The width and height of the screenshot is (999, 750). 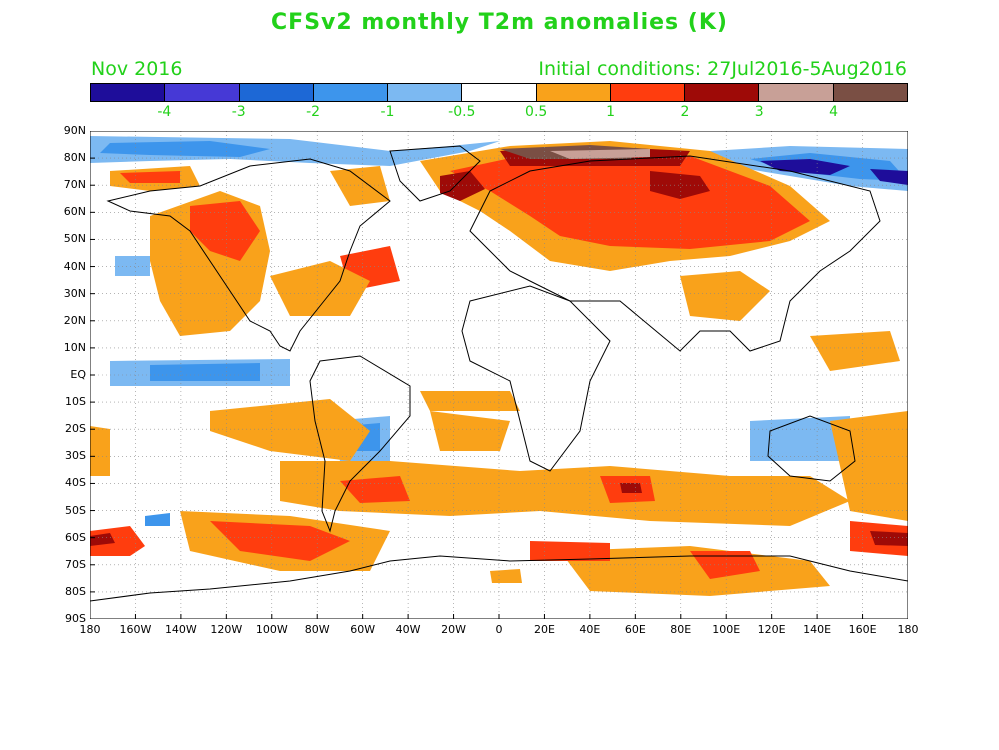 What do you see at coordinates (675, 253) in the screenshot?
I see `eurasia-outline` at bounding box center [675, 253].